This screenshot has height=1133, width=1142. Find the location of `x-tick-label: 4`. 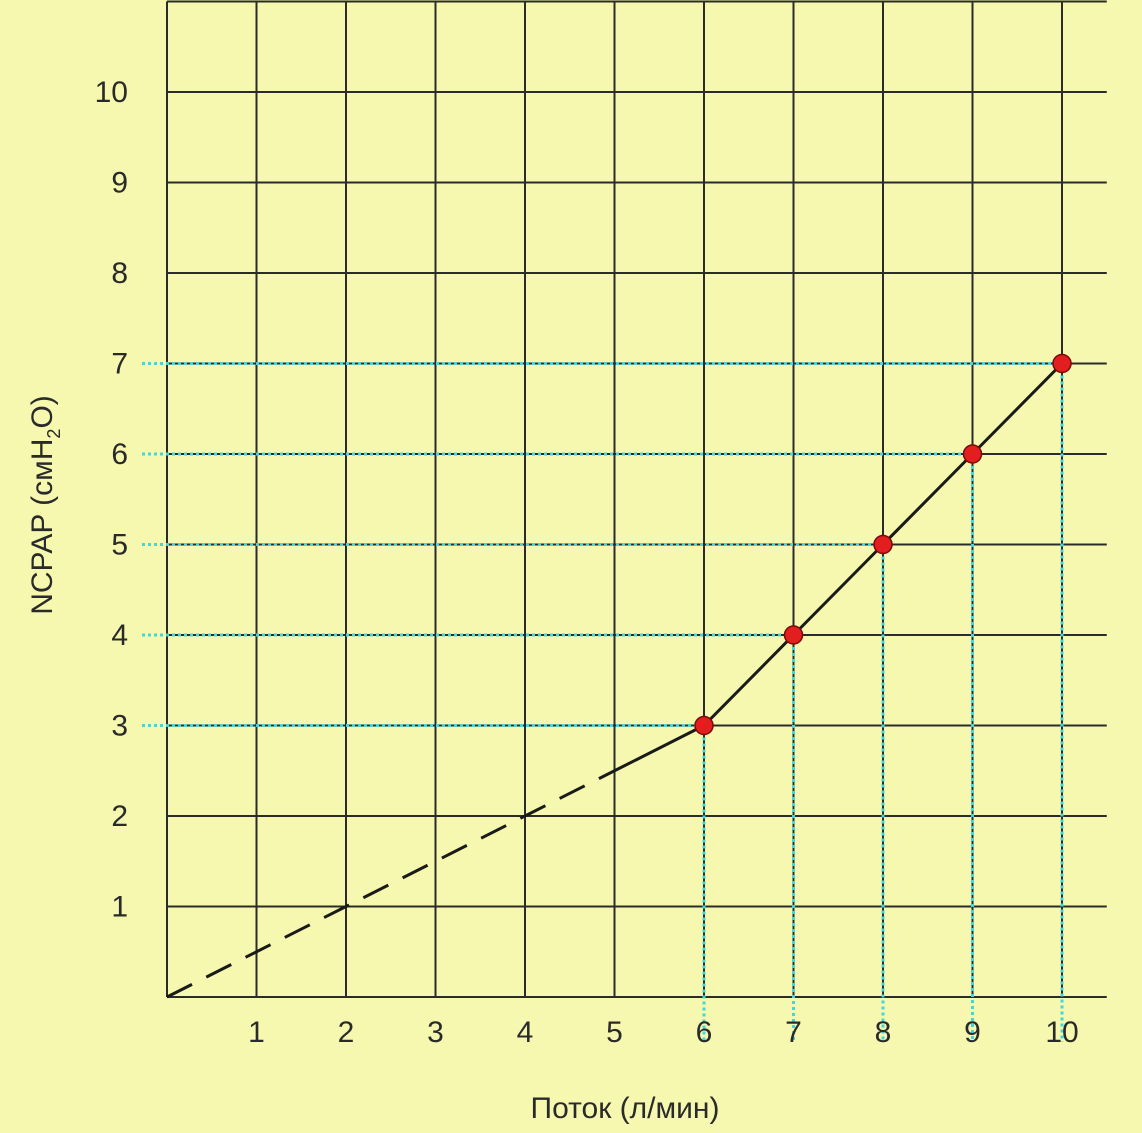

x-tick-label: 4 is located at coordinates (525, 1032).